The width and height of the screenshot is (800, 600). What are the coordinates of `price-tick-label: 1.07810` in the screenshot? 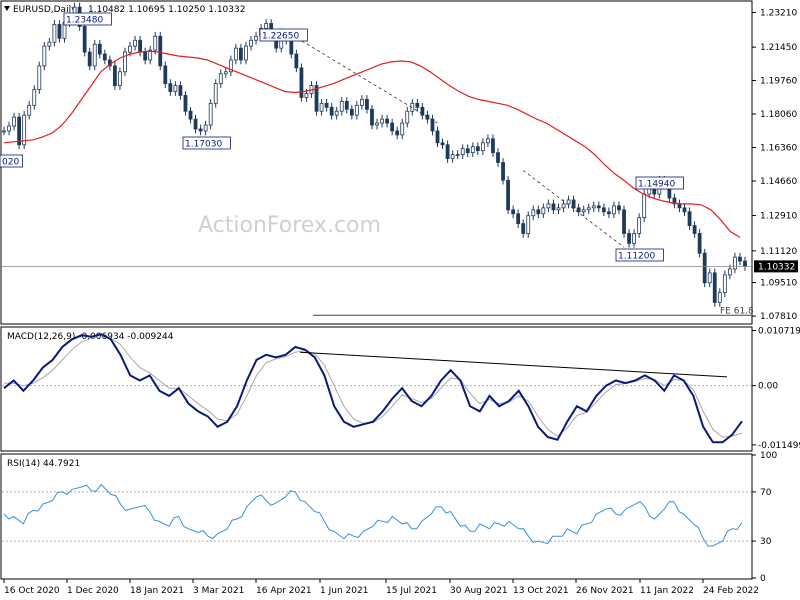 It's located at (778, 317).